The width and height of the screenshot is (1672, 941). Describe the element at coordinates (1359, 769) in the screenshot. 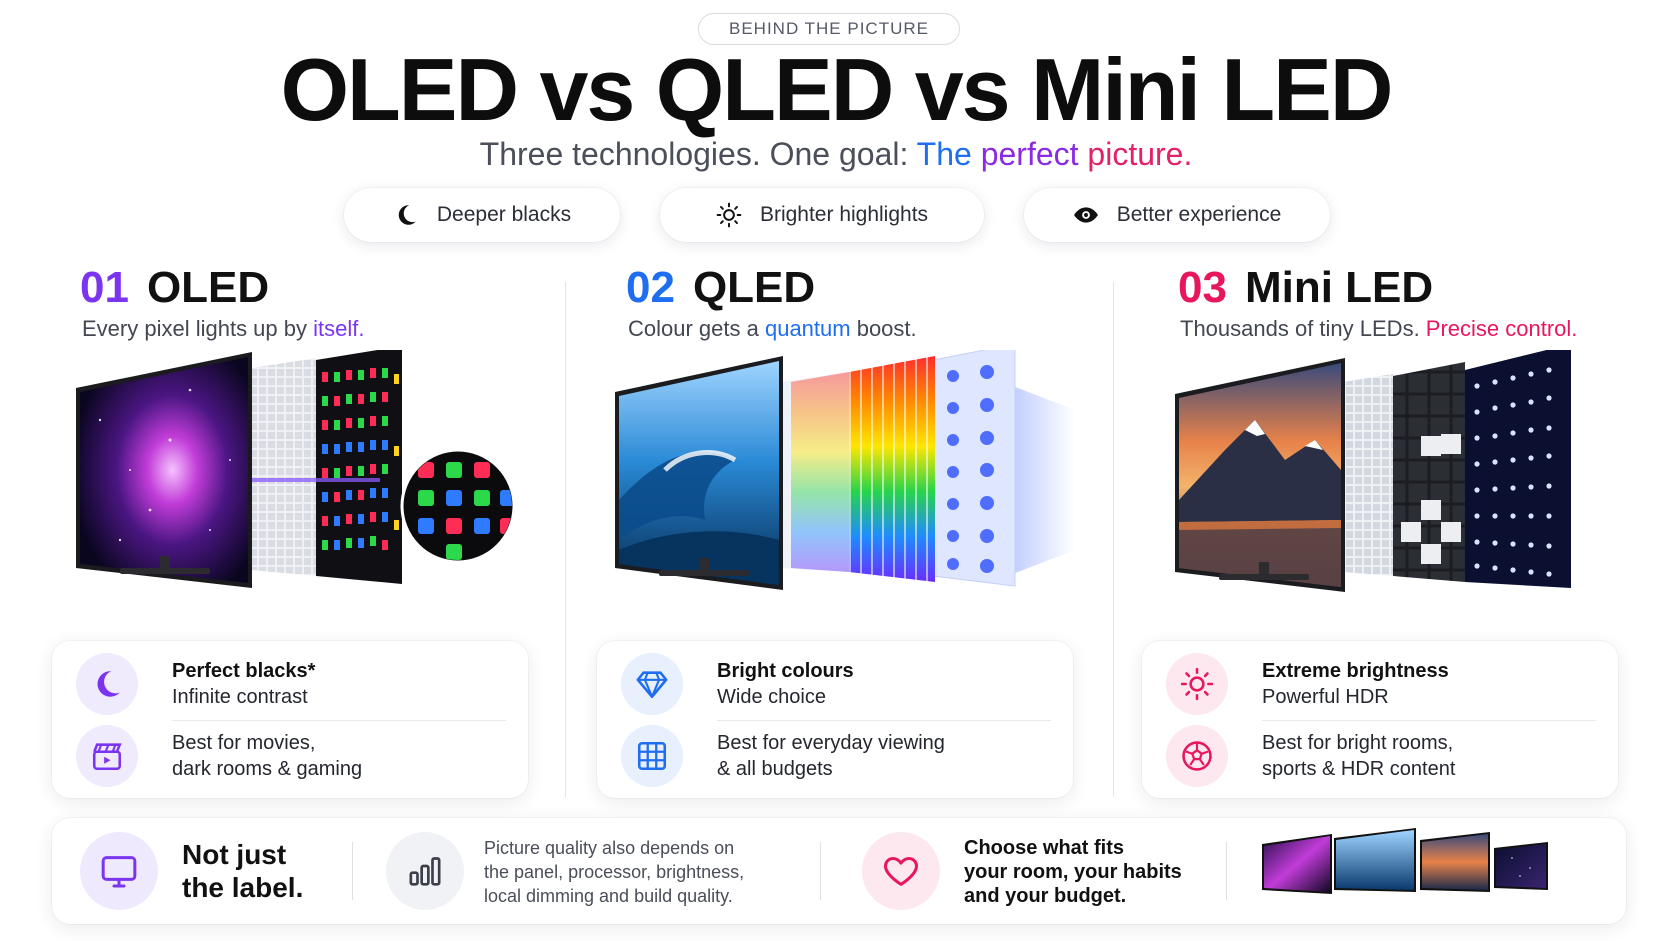

I see `feature-line2: sports & HDR content` at that location.